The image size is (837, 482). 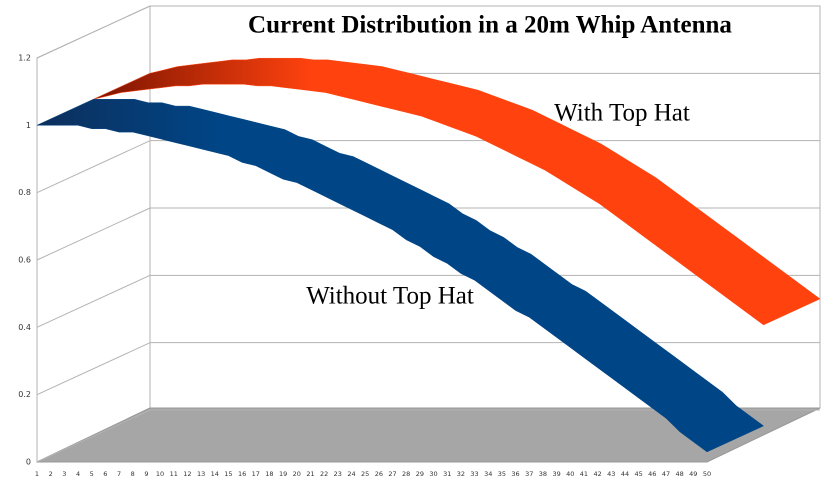 I want to click on x-tick-label: 49, so click(x=693, y=474).